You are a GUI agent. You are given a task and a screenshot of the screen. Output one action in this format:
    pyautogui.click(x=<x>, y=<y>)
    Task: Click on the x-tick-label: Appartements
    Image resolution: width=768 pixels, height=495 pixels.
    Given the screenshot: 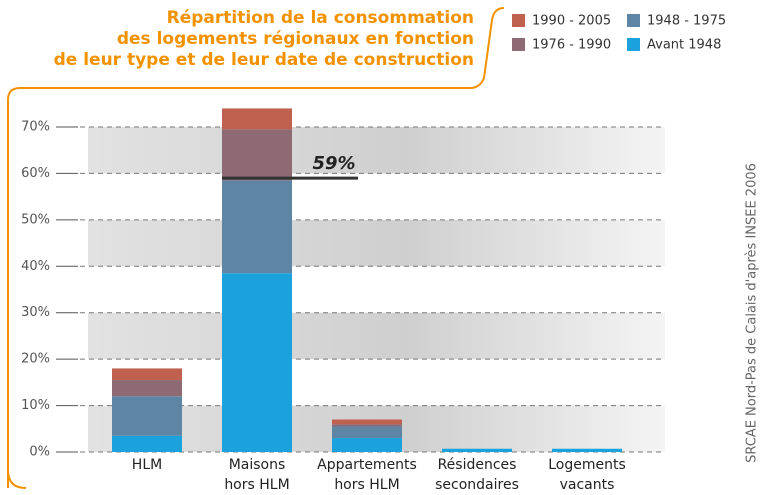 What is the action you would take?
    pyautogui.click(x=367, y=465)
    